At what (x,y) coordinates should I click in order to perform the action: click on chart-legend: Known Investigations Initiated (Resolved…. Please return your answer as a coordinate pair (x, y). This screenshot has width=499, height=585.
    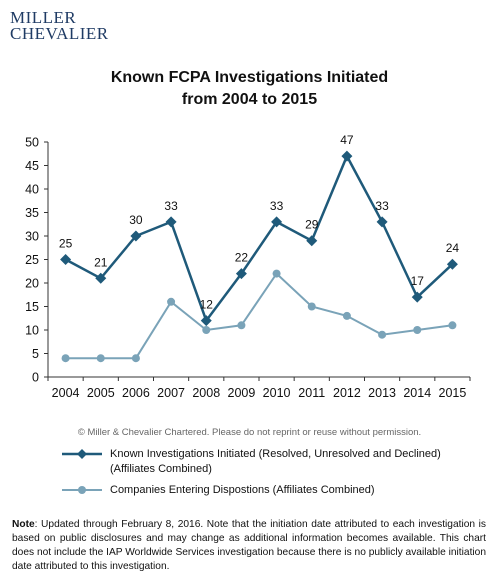
    Looking at the image, I should click on (280, 475).